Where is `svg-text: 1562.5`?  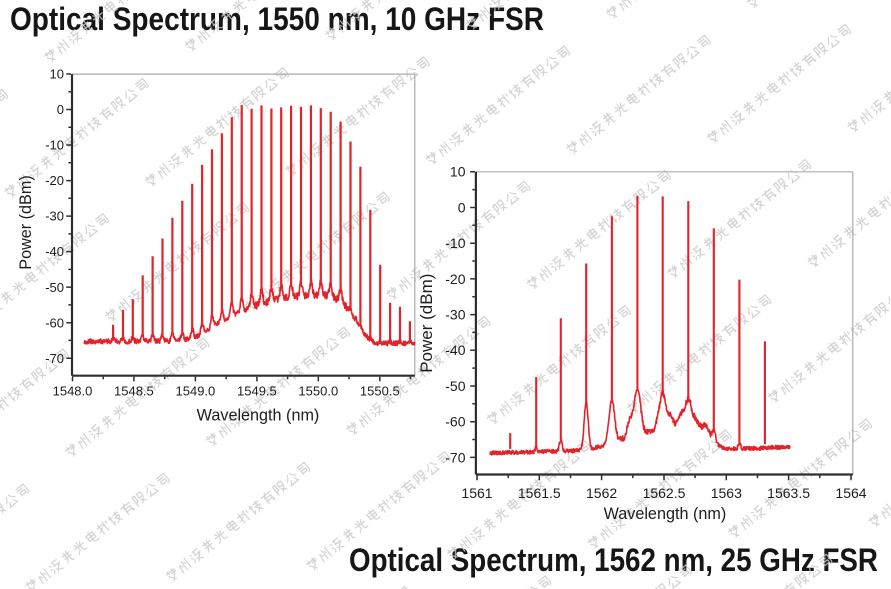
svg-text: 1562.5 is located at coordinates (664, 493).